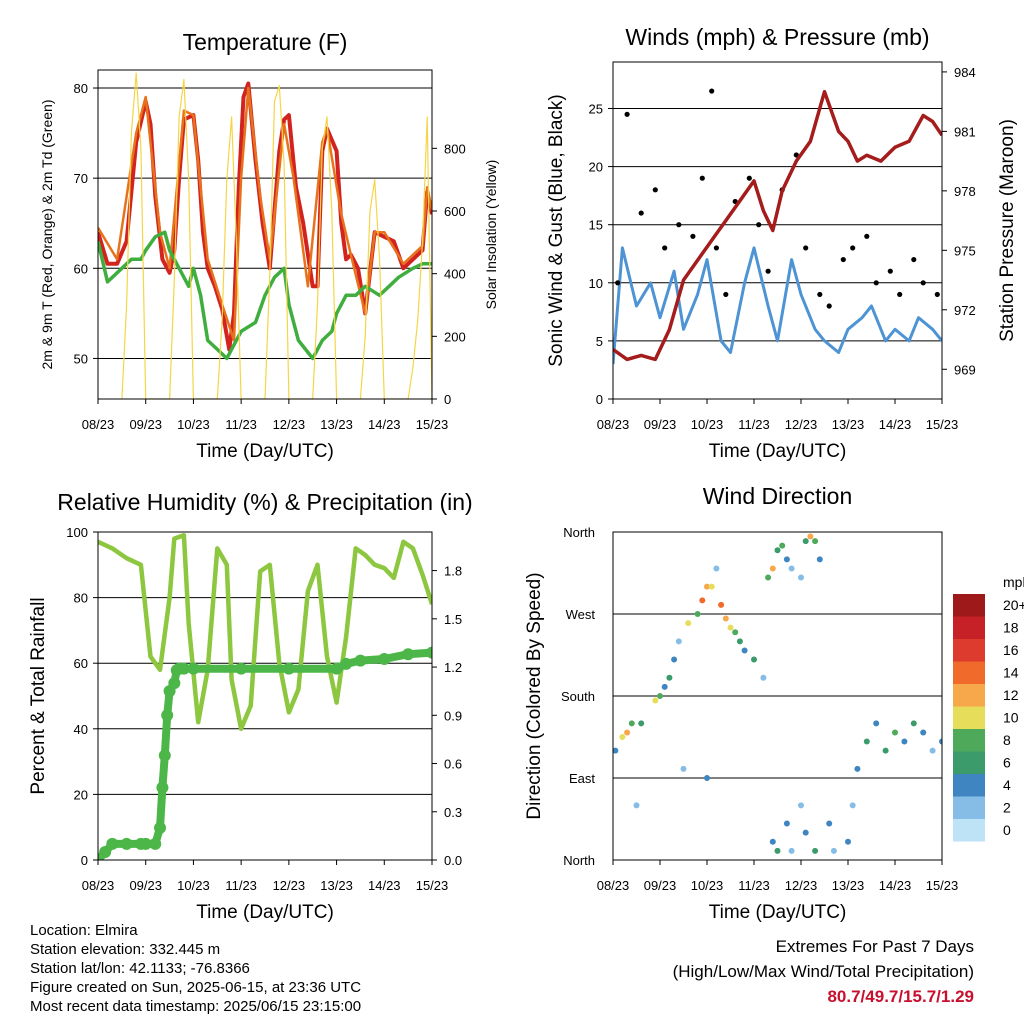 This screenshot has height=1024, width=1024. What do you see at coordinates (534, 695) in the screenshot?
I see `wind_direction-ylabel: Direction (Colored By Speed)` at bounding box center [534, 695].